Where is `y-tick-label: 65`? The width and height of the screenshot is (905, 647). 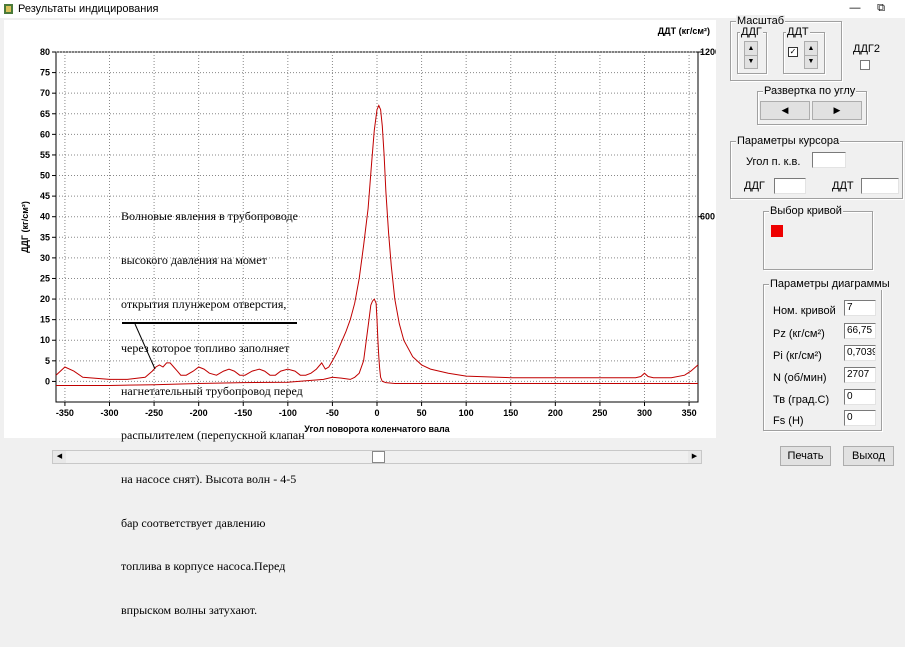
y-tick-label: 65 is located at coordinates (45, 114).